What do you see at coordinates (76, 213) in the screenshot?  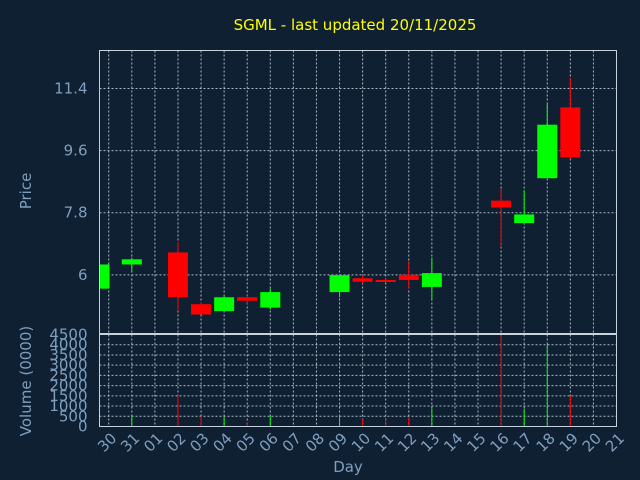 I see `price-tick-label: 7.8` at bounding box center [76, 213].